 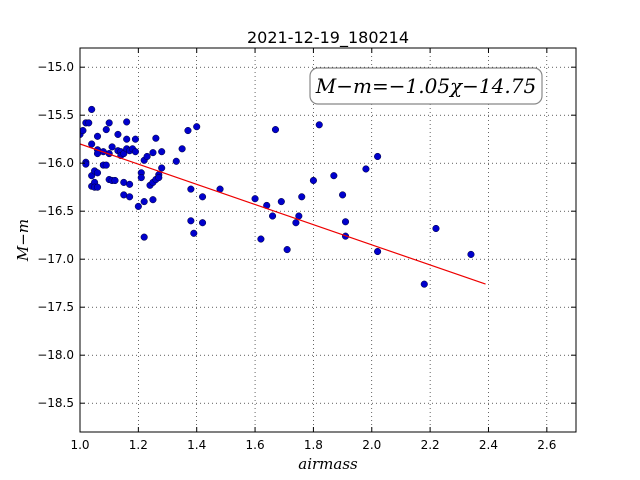 I want to click on x-axis-label: airmass, so click(x=328, y=464).